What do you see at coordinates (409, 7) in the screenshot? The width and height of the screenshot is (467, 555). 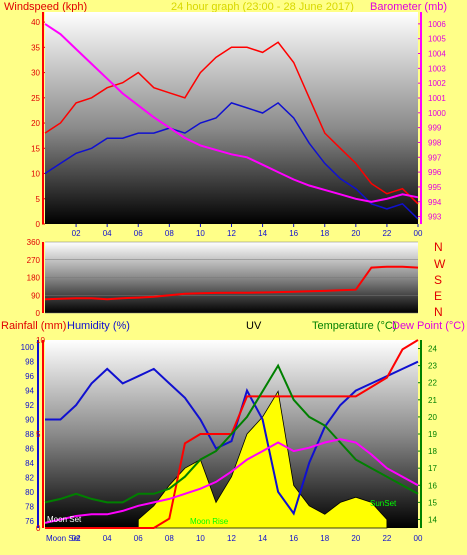 I see `barometer-axis-label: Barometer (mb)` at bounding box center [409, 7].